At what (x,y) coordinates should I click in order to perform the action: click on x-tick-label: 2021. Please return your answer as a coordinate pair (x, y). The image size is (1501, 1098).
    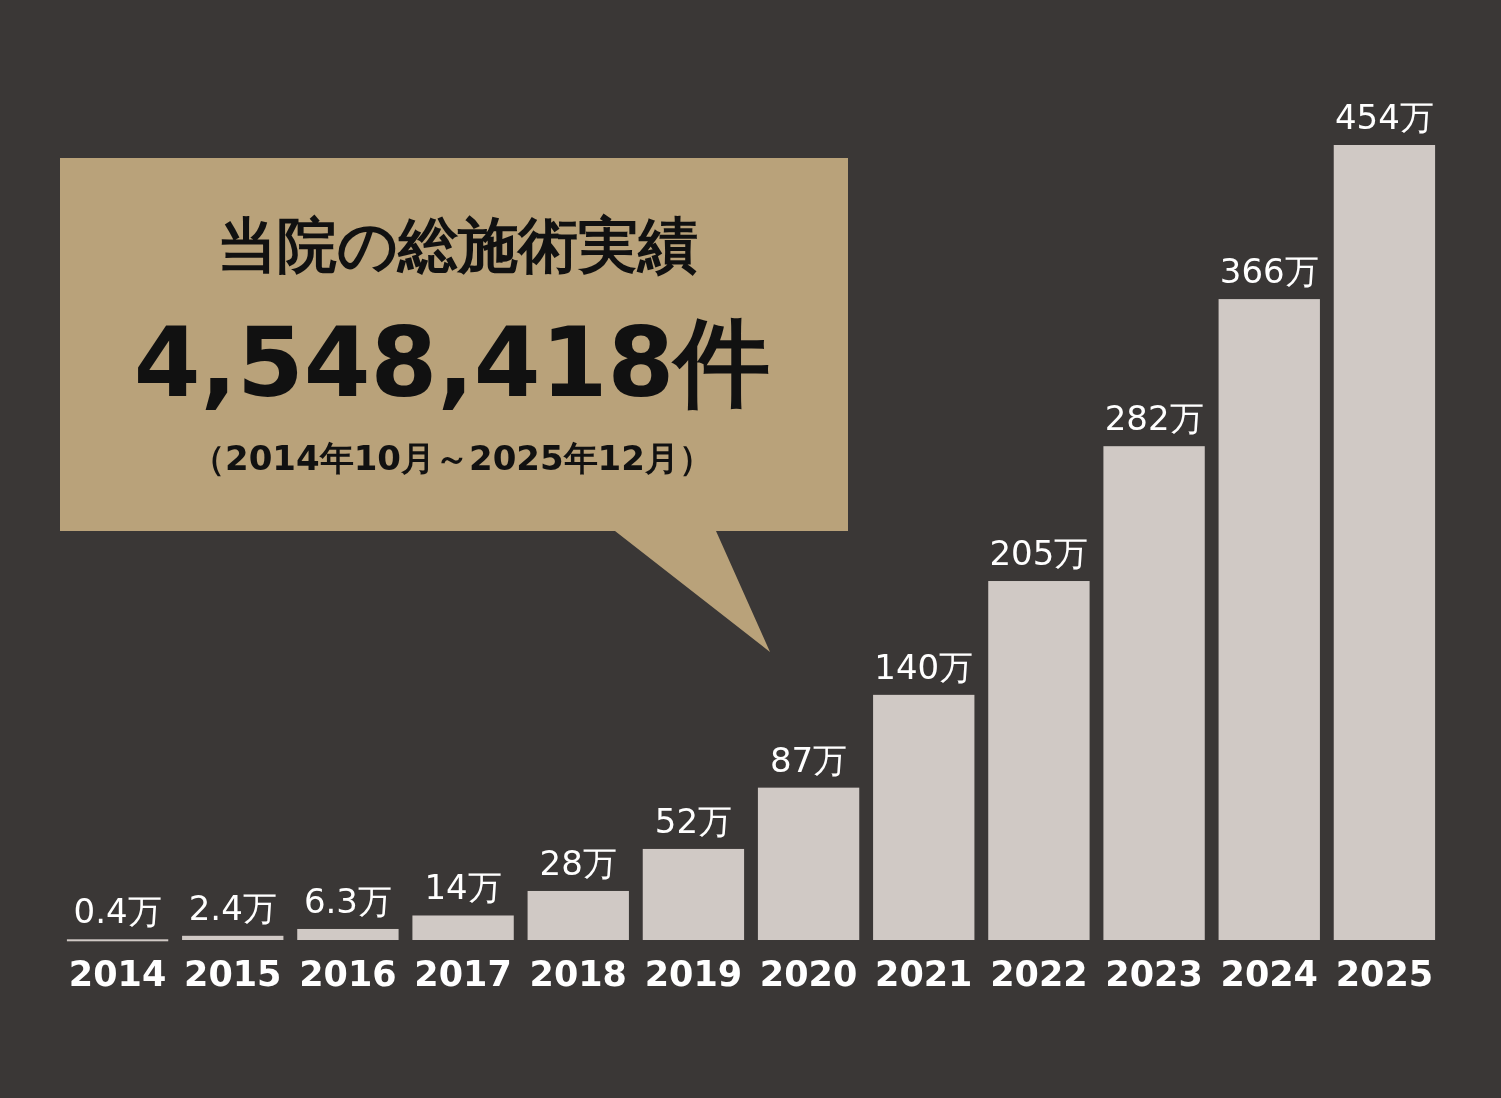
    Looking at the image, I should click on (924, 974).